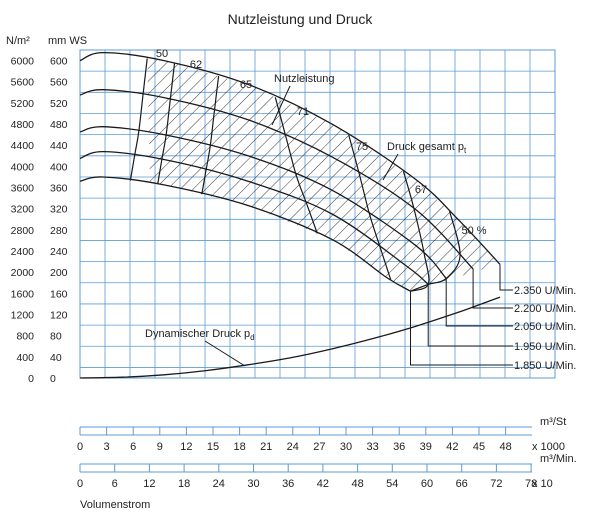 The width and height of the screenshot is (600, 519). What do you see at coordinates (67, 41) in the screenshot?
I see `head-unit-label: mm WS` at bounding box center [67, 41].